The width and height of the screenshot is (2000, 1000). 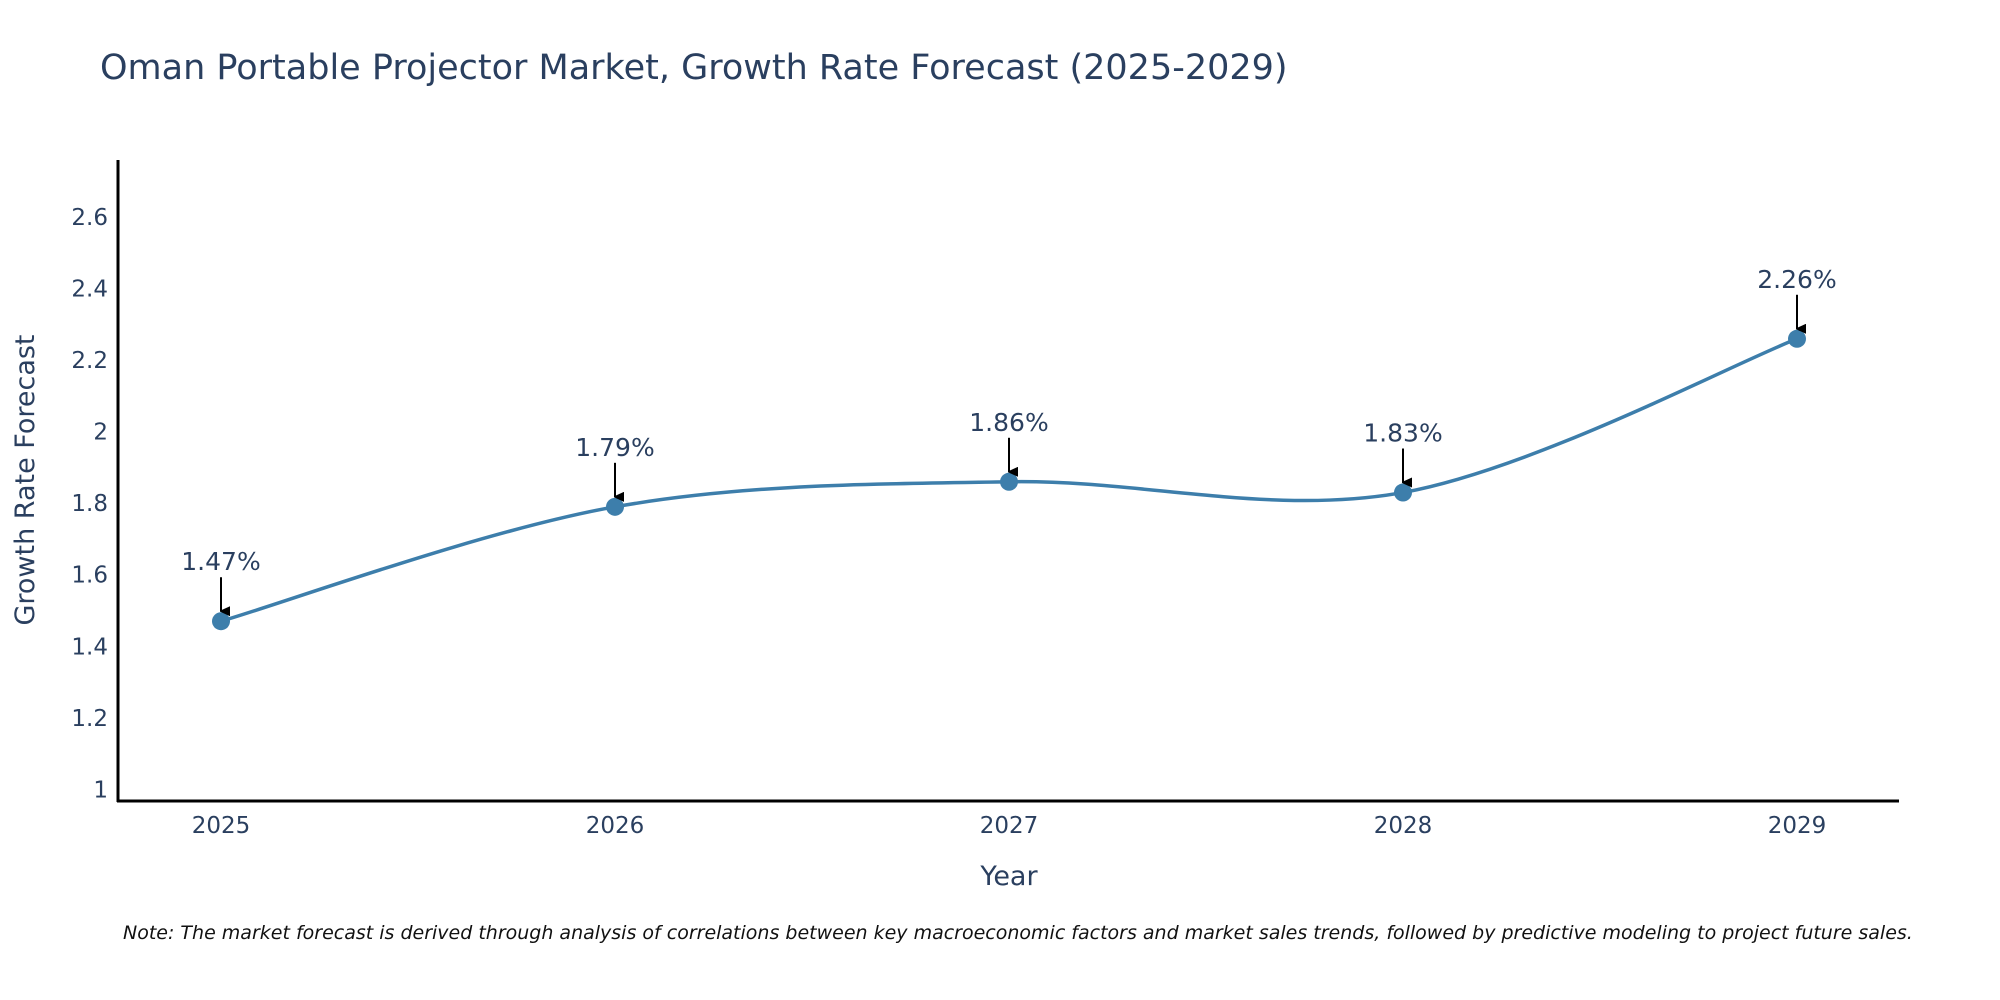 What do you see at coordinates (614, 447) in the screenshot?
I see `data-label: 1.79%` at bounding box center [614, 447].